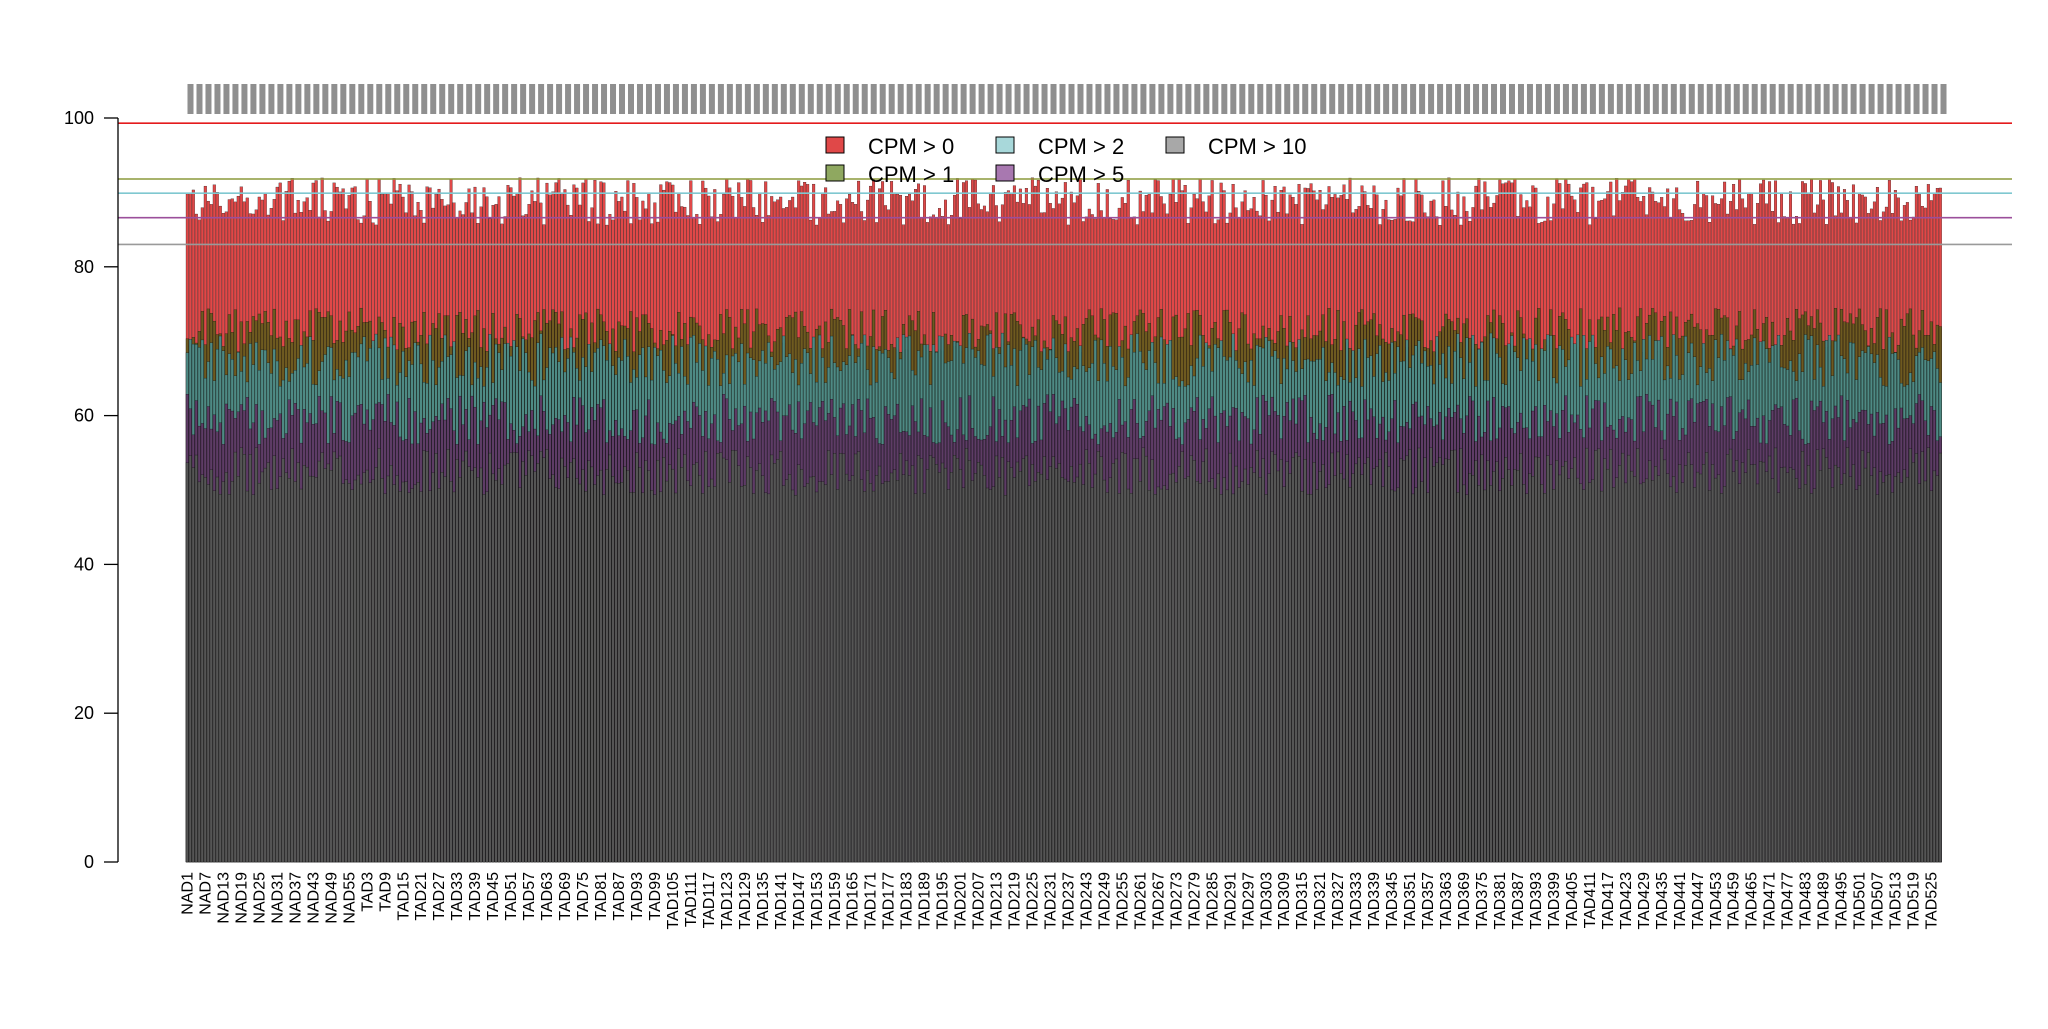 This screenshot has width=2048, height=1029. Describe the element at coordinates (187, 893) in the screenshot. I see `x-tick-label-NAD1: NAD1` at that location.